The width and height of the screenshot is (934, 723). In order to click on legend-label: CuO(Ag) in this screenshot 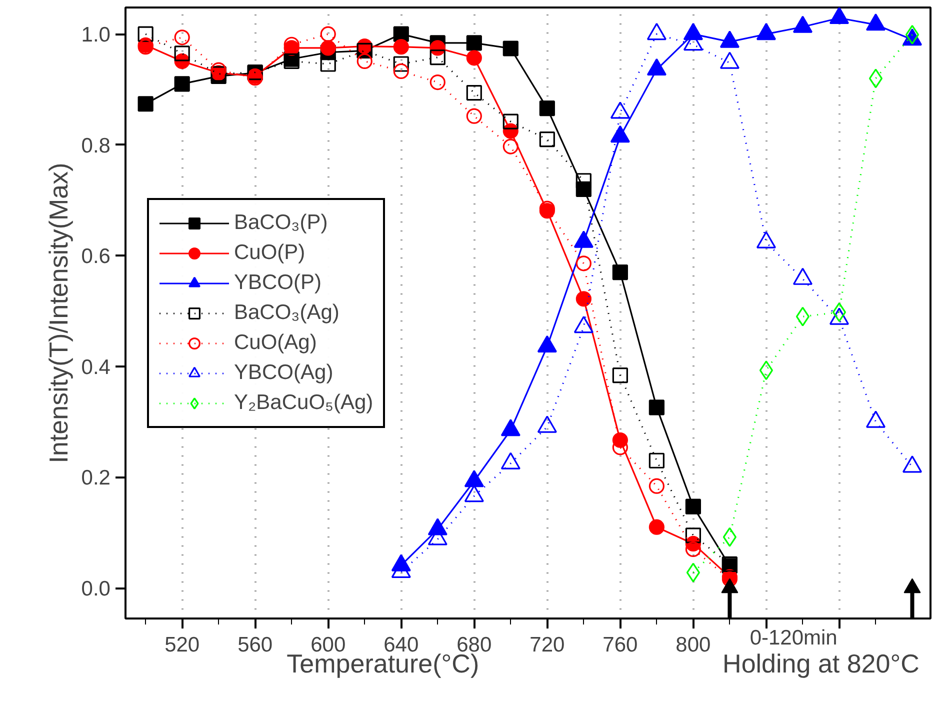, I will do `click(275, 343)`.